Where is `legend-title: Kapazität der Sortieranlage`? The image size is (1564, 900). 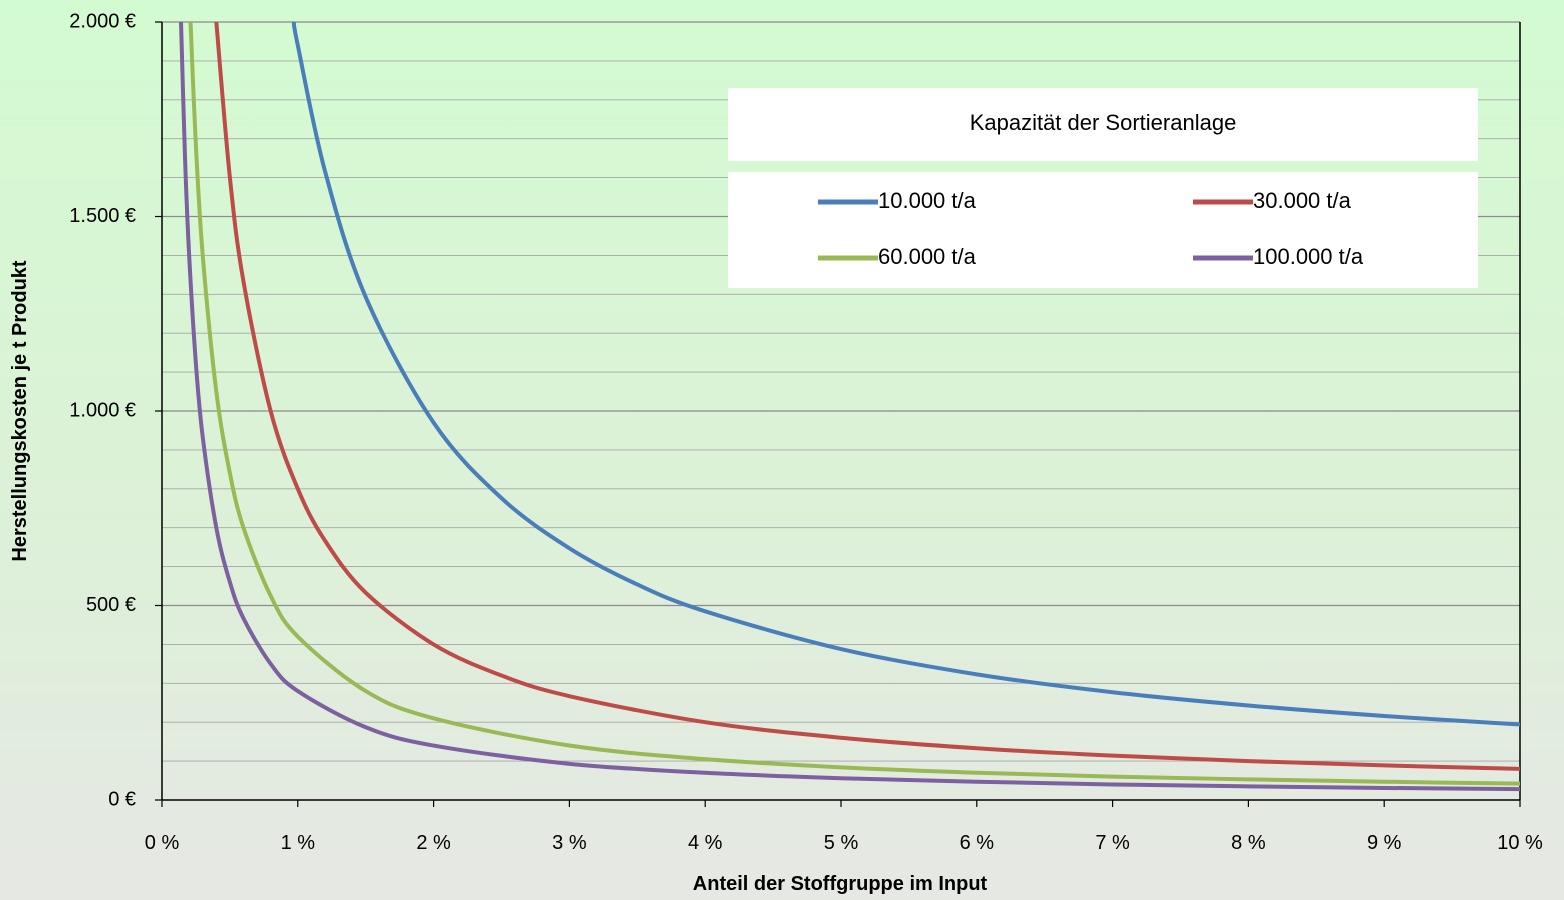 legend-title: Kapazität der Sortieranlage is located at coordinates (1103, 122).